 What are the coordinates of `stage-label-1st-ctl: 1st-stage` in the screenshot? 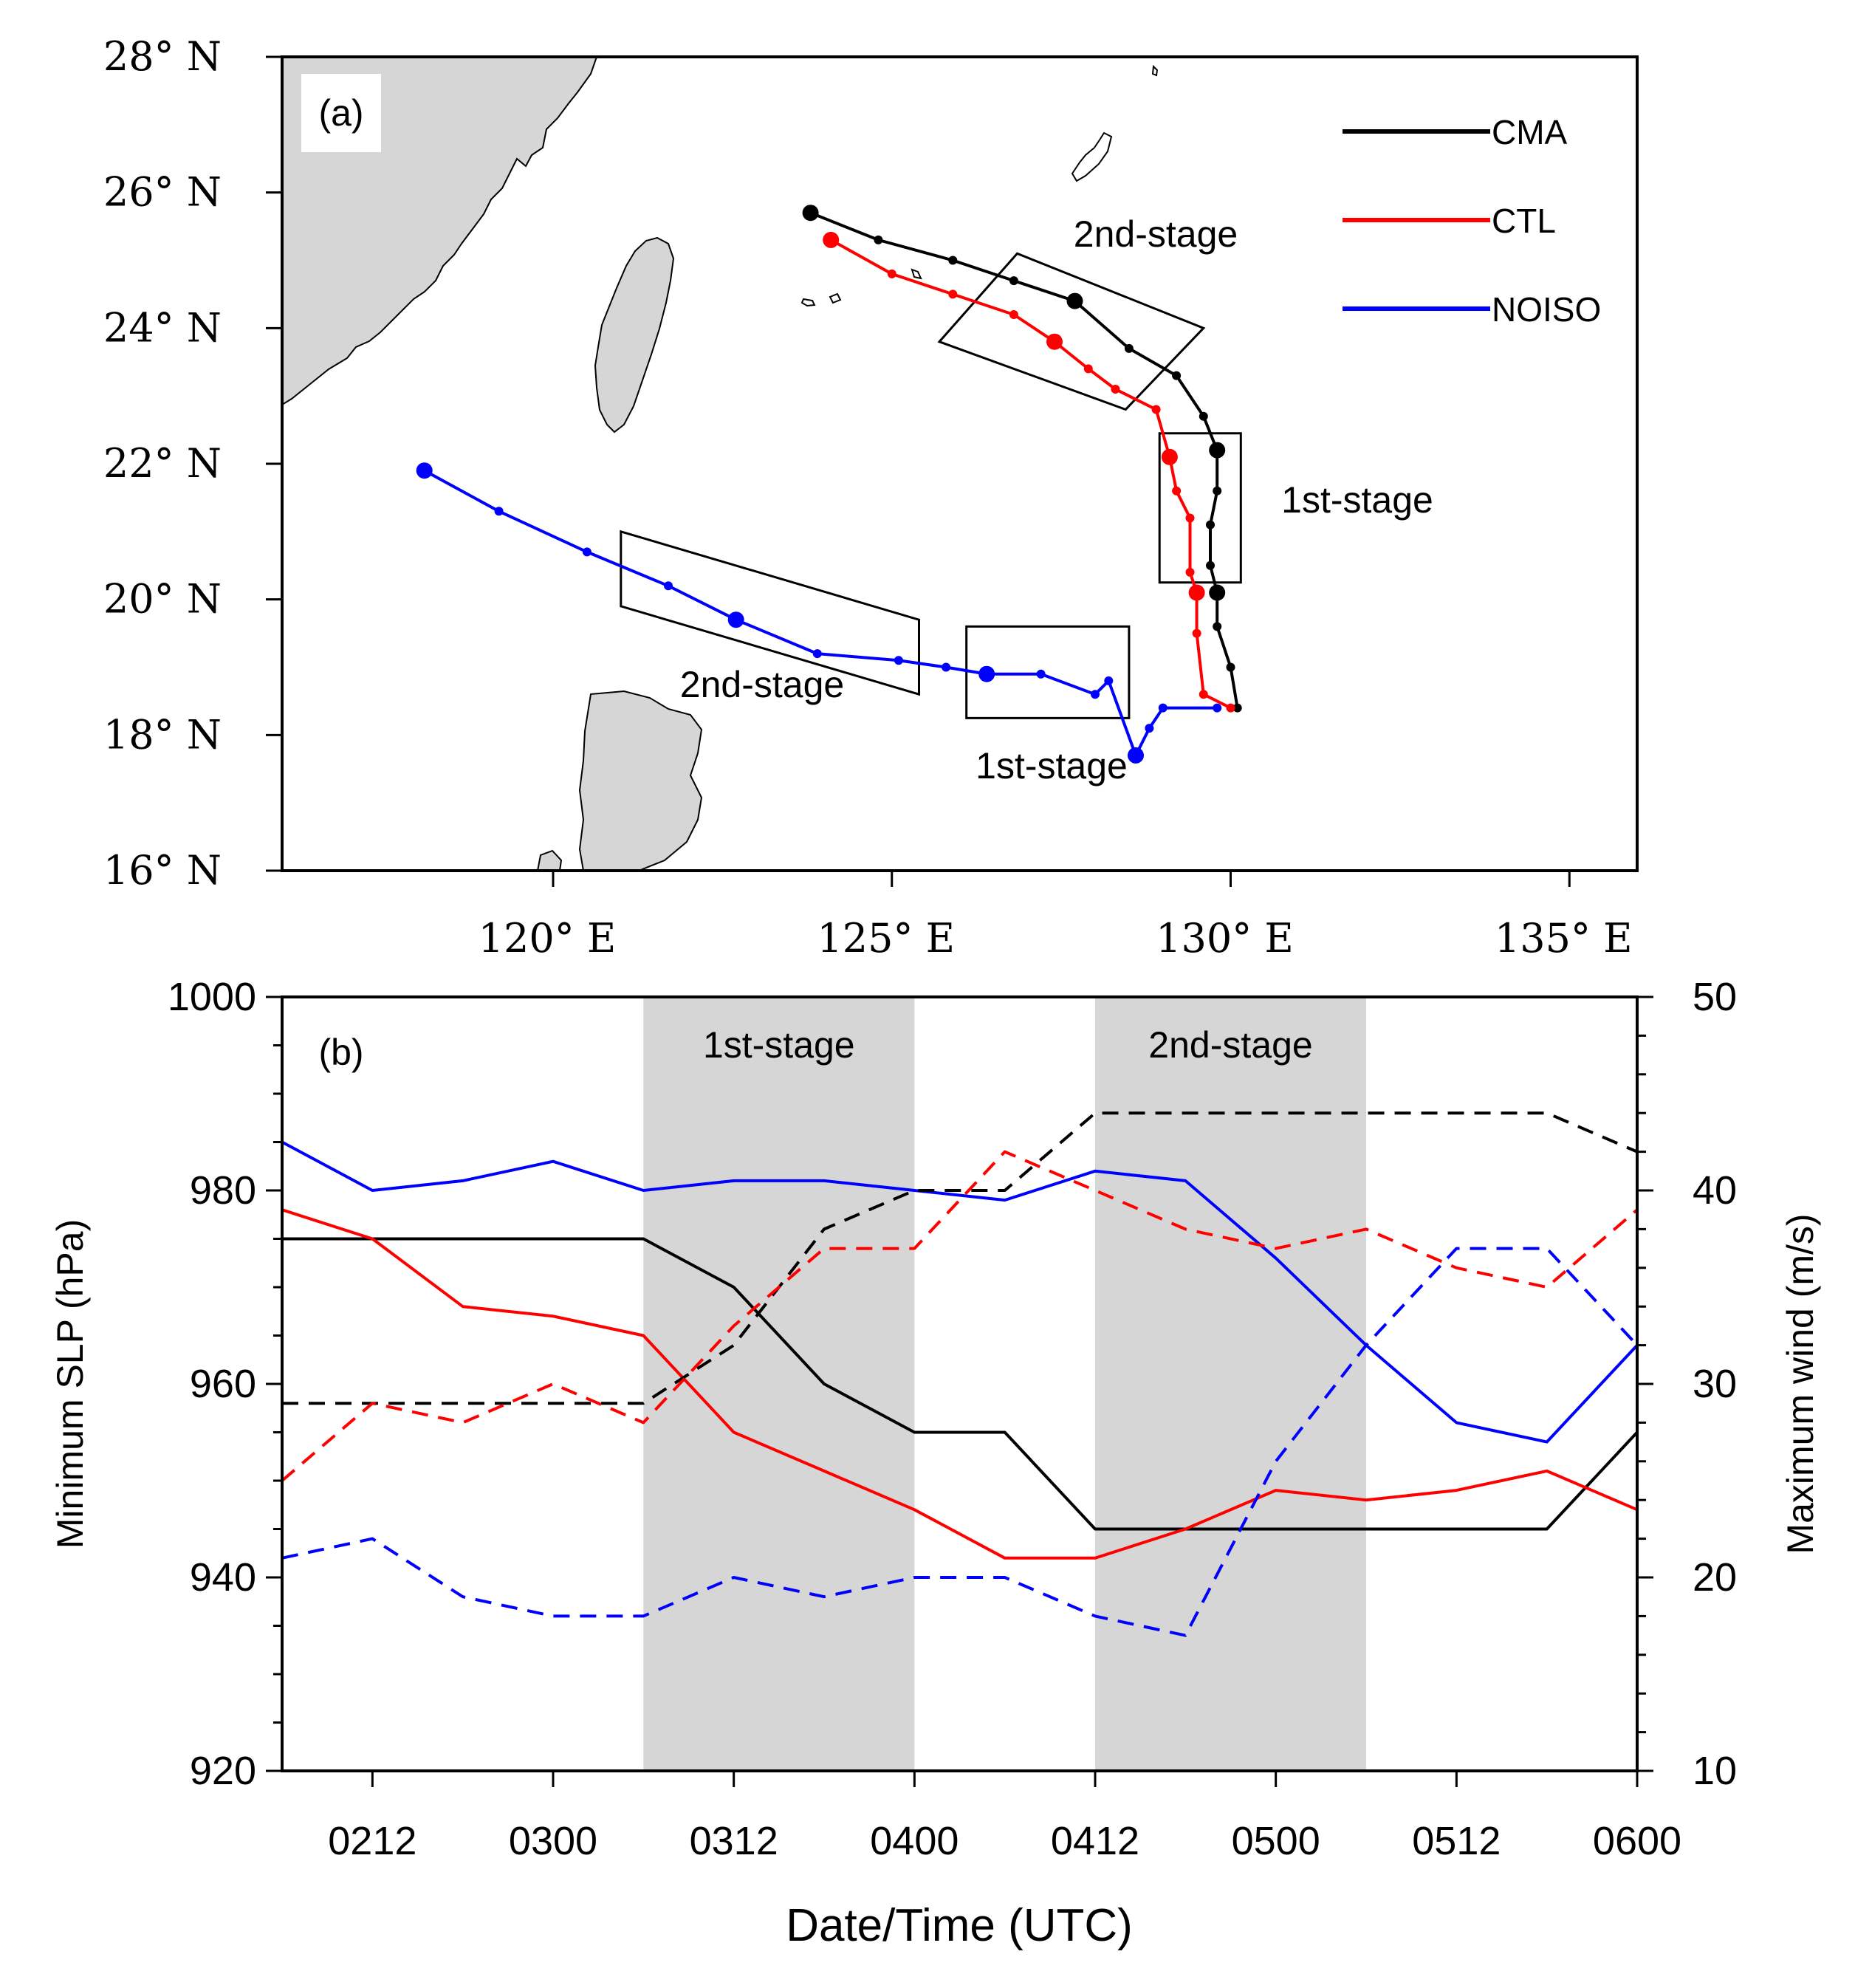 It's located at (1357, 500).